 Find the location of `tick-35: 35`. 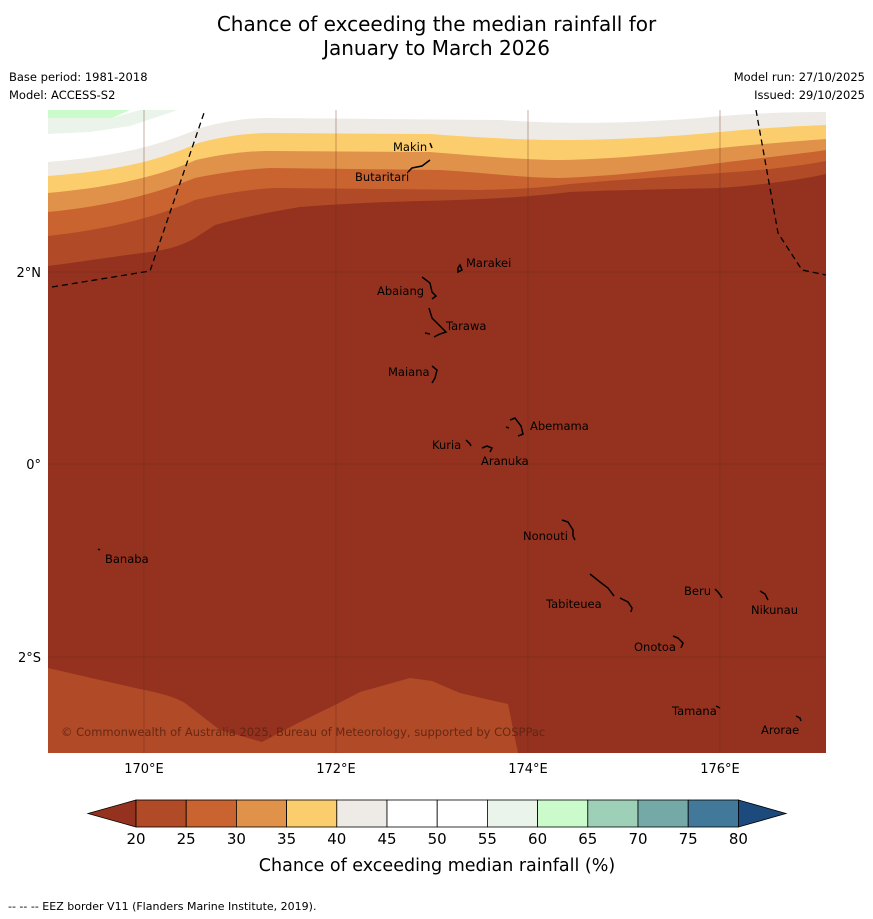

tick-35: 35 is located at coordinates (286, 839).